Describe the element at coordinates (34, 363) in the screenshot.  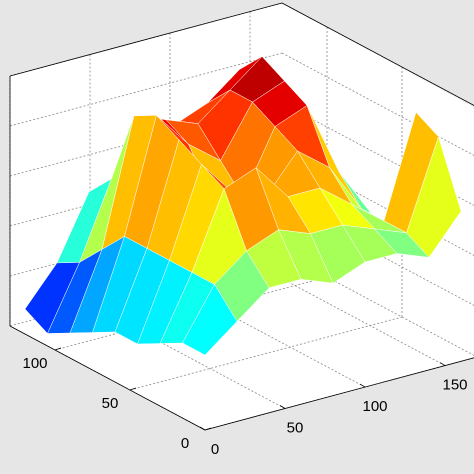
I see `y-tick-label: 100` at that location.